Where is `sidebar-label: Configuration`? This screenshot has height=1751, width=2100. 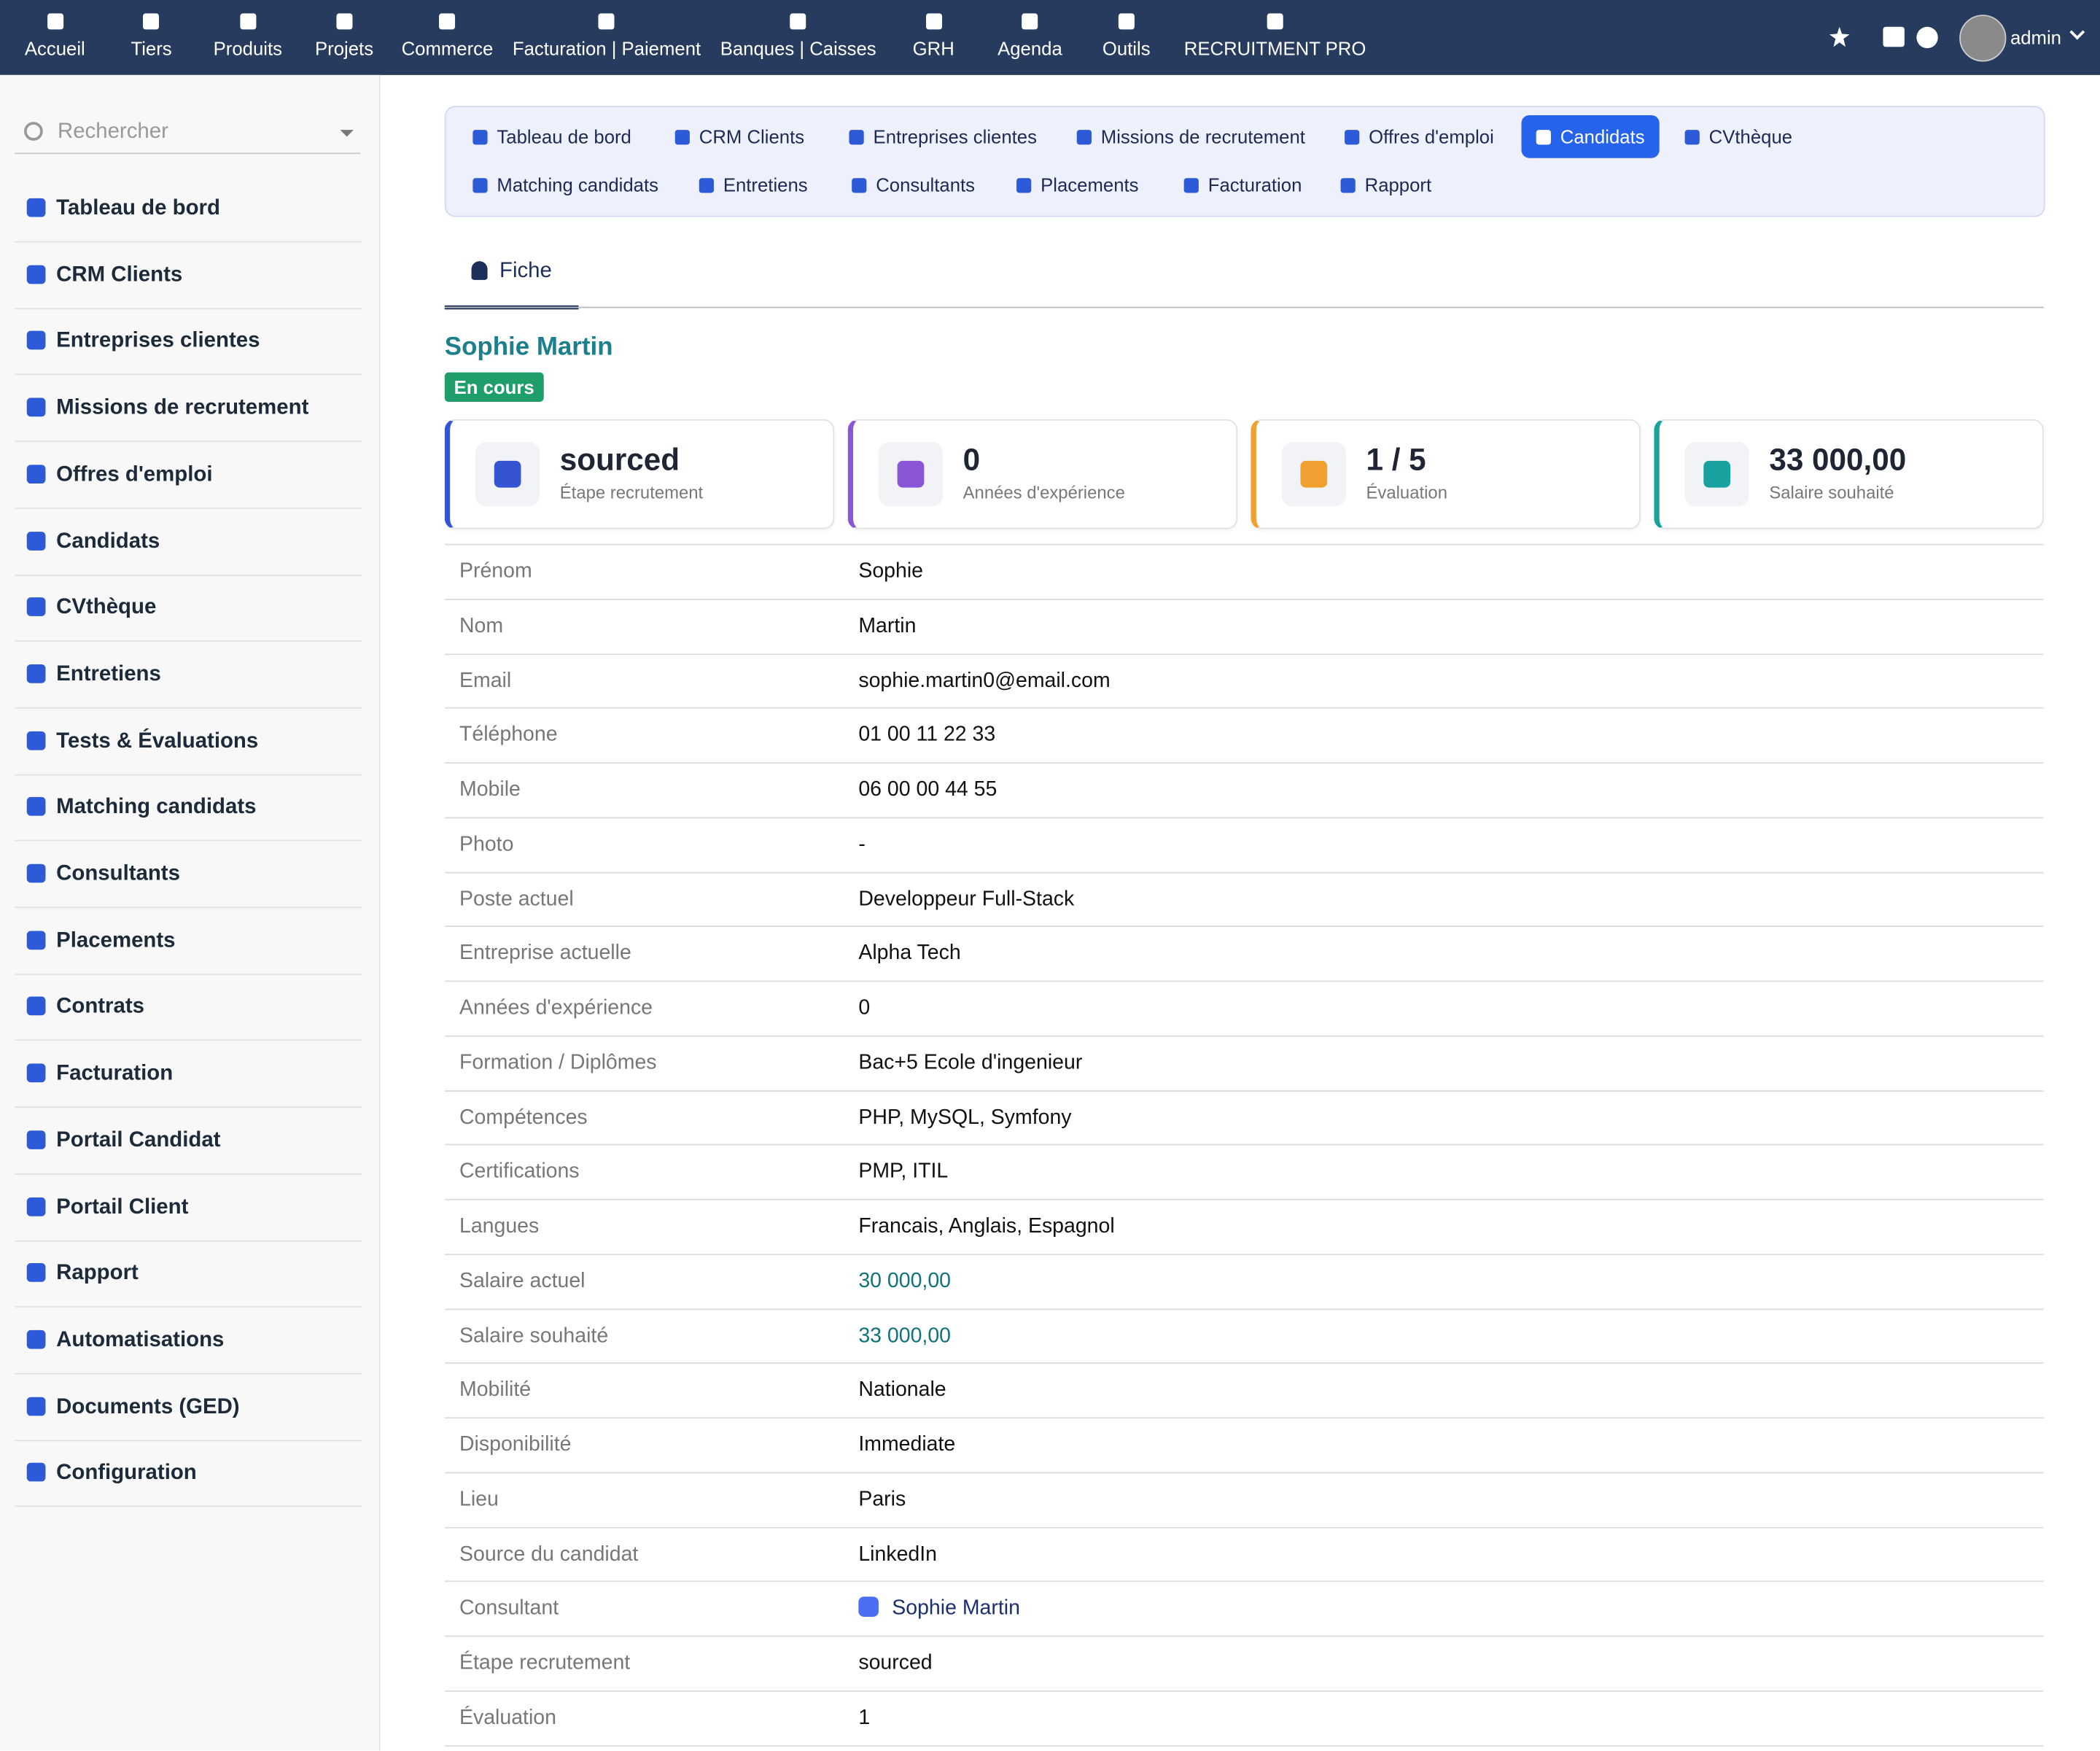
sidebar-label: Configuration is located at coordinates (126, 1473).